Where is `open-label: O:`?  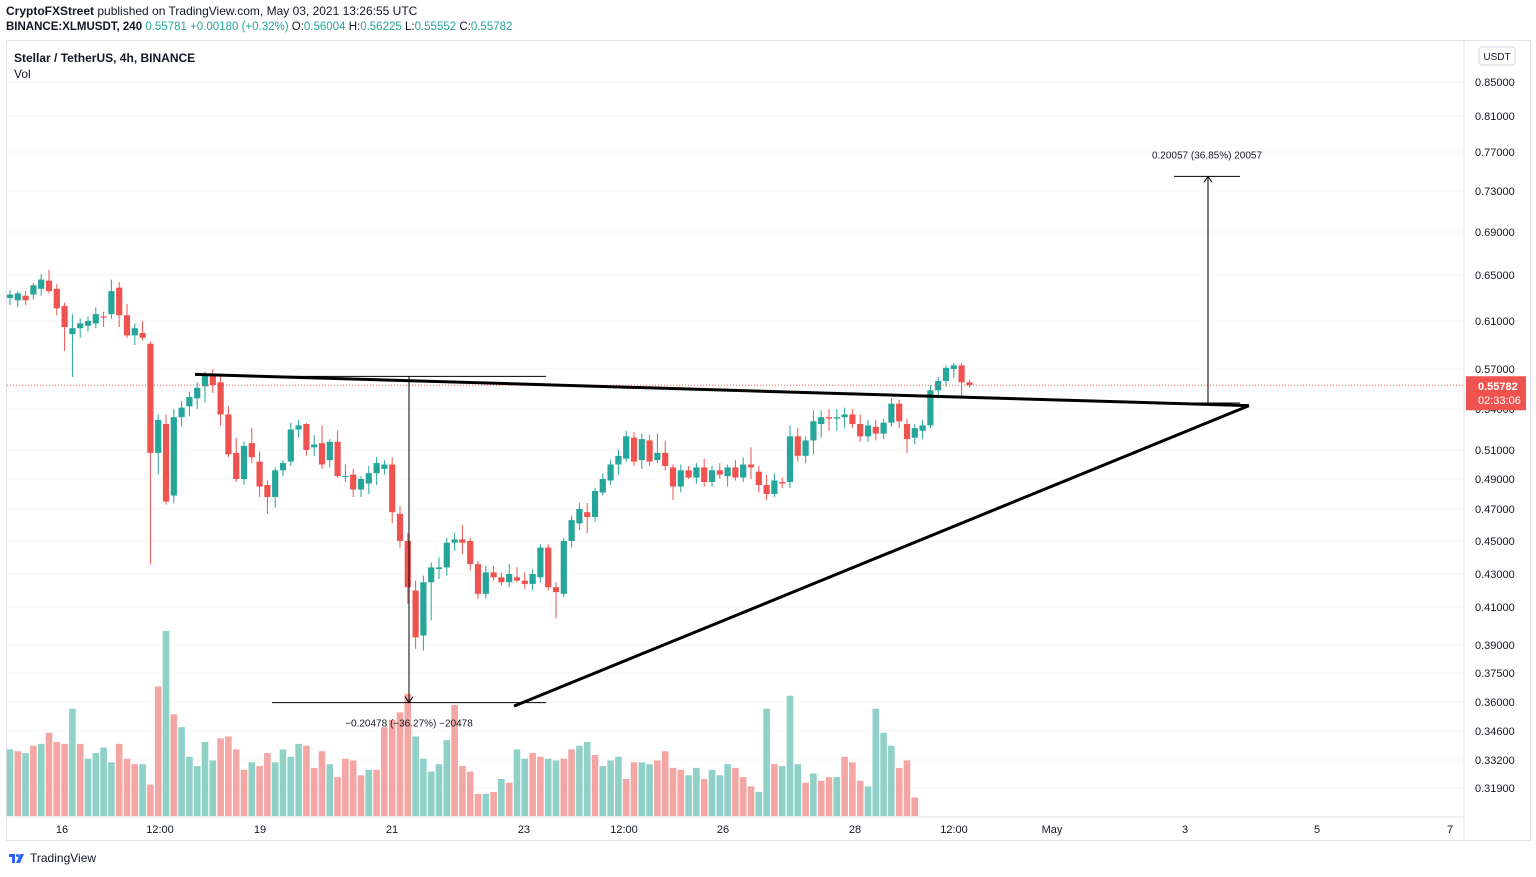 open-label: O: is located at coordinates (297, 27).